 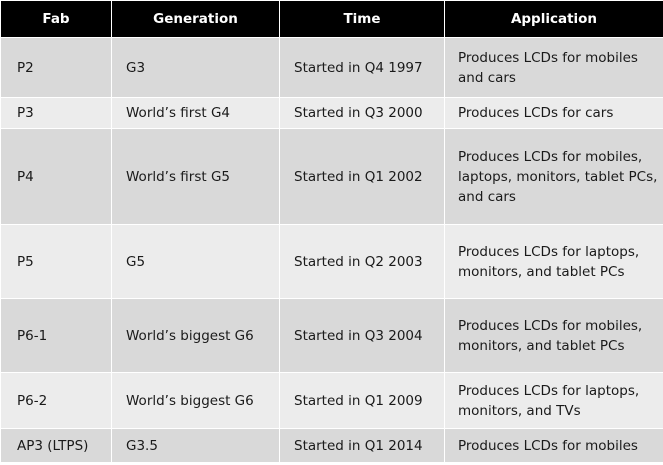 What do you see at coordinates (362, 19) in the screenshot?
I see `header-time: Time` at bounding box center [362, 19].